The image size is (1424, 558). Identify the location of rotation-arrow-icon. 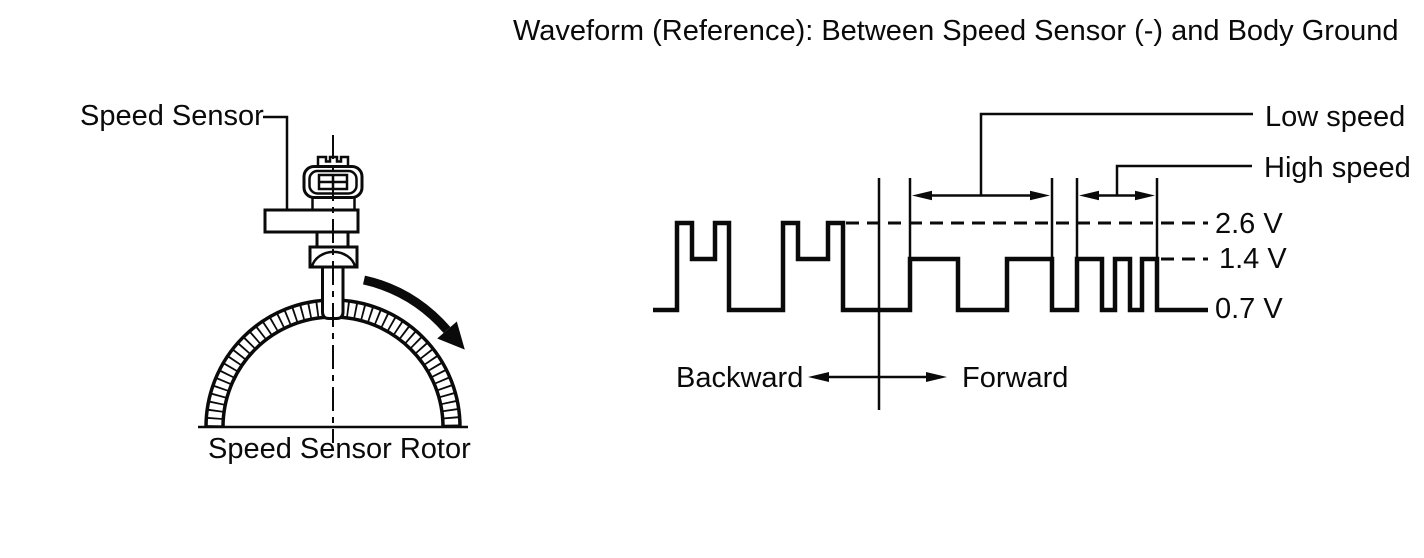
(413, 312).